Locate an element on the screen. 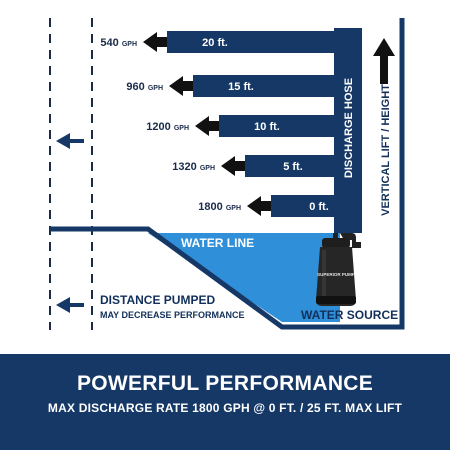 Image resolution: width=450 pixels, height=450 pixels. vertical-lift-arrow-icon is located at coordinates (384, 61).